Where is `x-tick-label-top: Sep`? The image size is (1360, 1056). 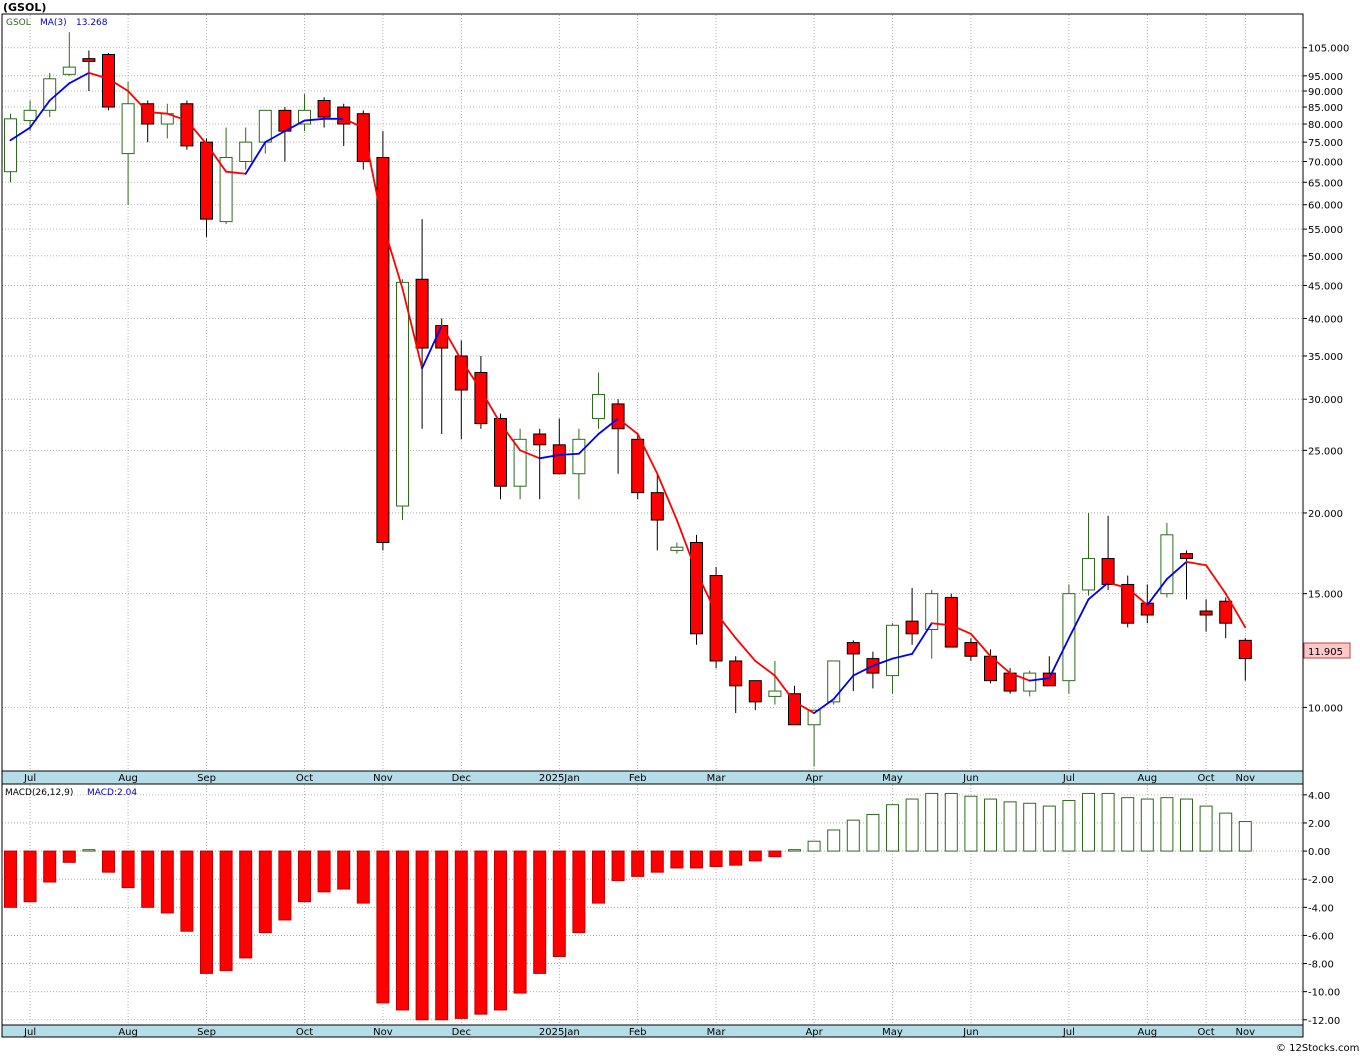
x-tick-label-top: Sep is located at coordinates (206, 778).